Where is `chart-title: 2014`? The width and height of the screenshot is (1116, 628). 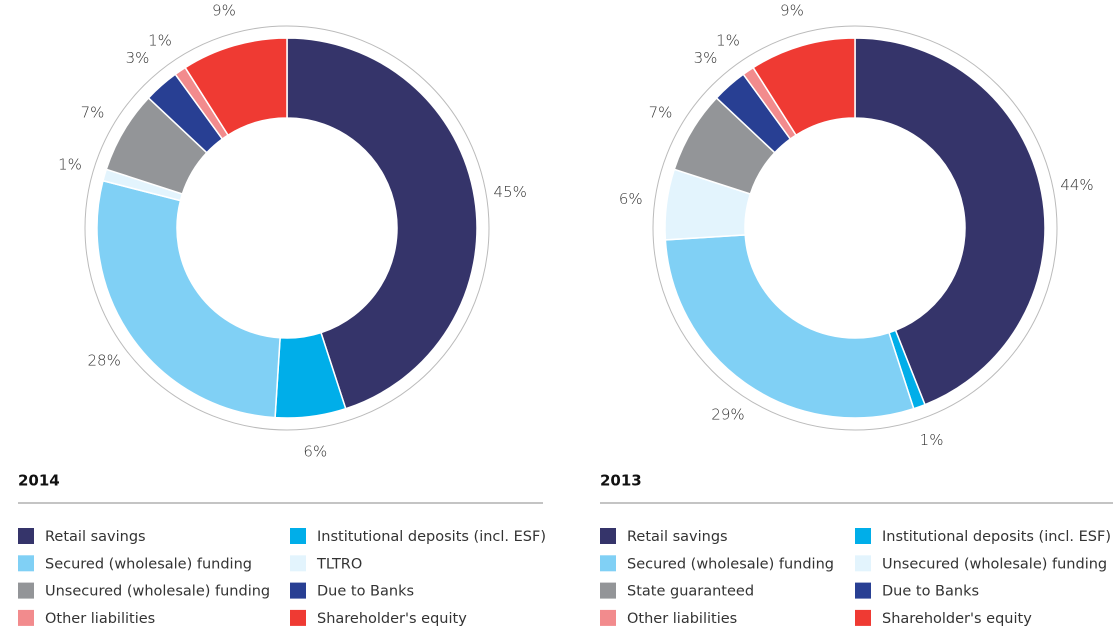 chart-title: 2014 is located at coordinates (39, 481).